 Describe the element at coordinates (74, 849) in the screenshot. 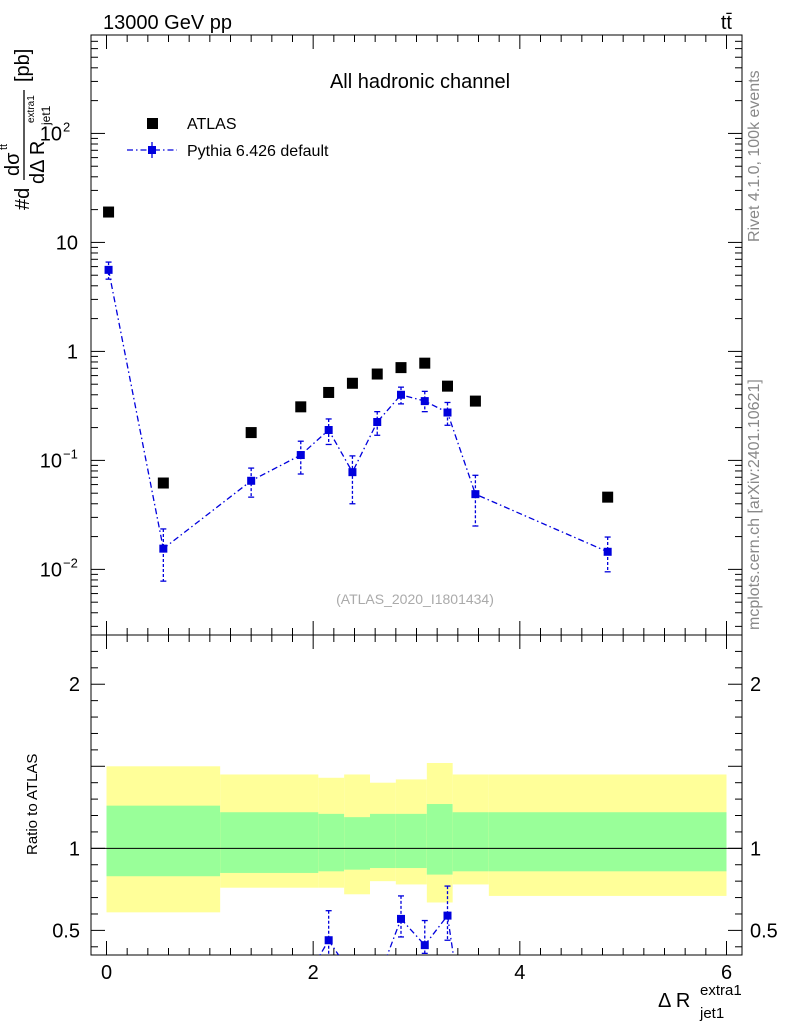

I see `ratio-tick-label-left: 1` at that location.